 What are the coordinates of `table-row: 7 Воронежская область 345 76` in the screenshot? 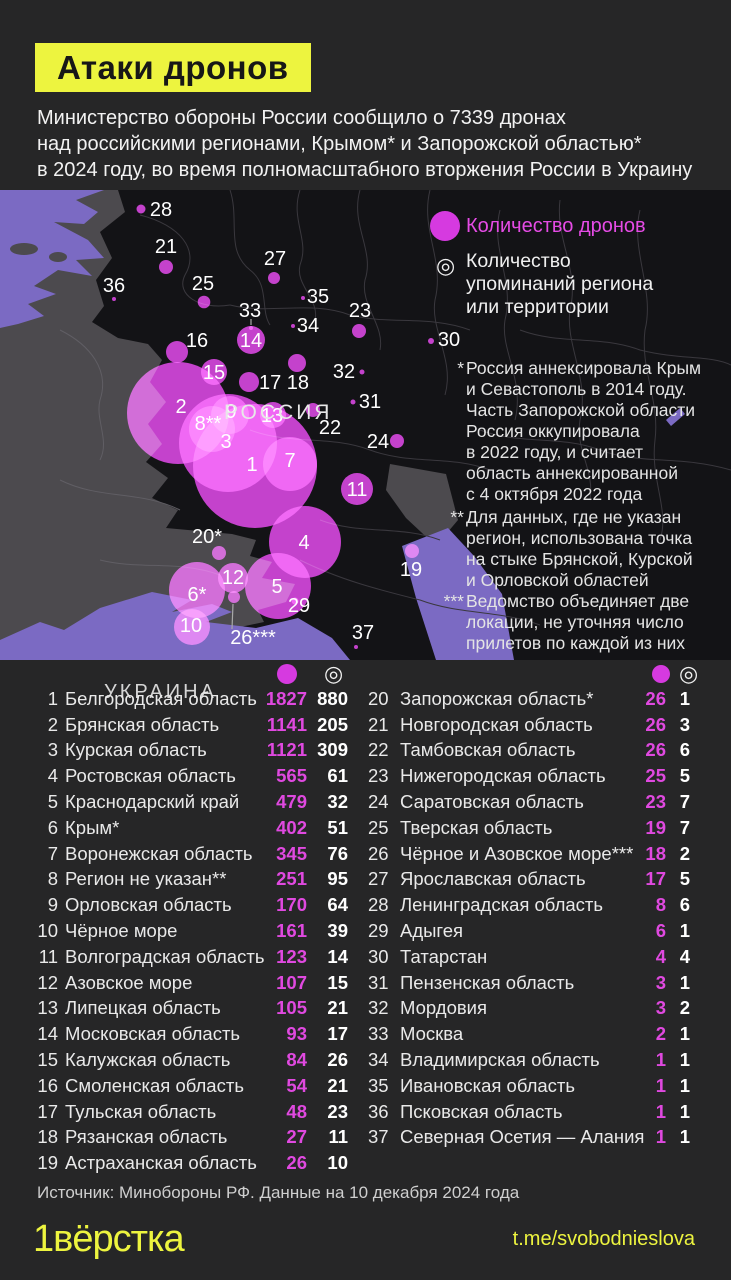 It's located at (190, 854).